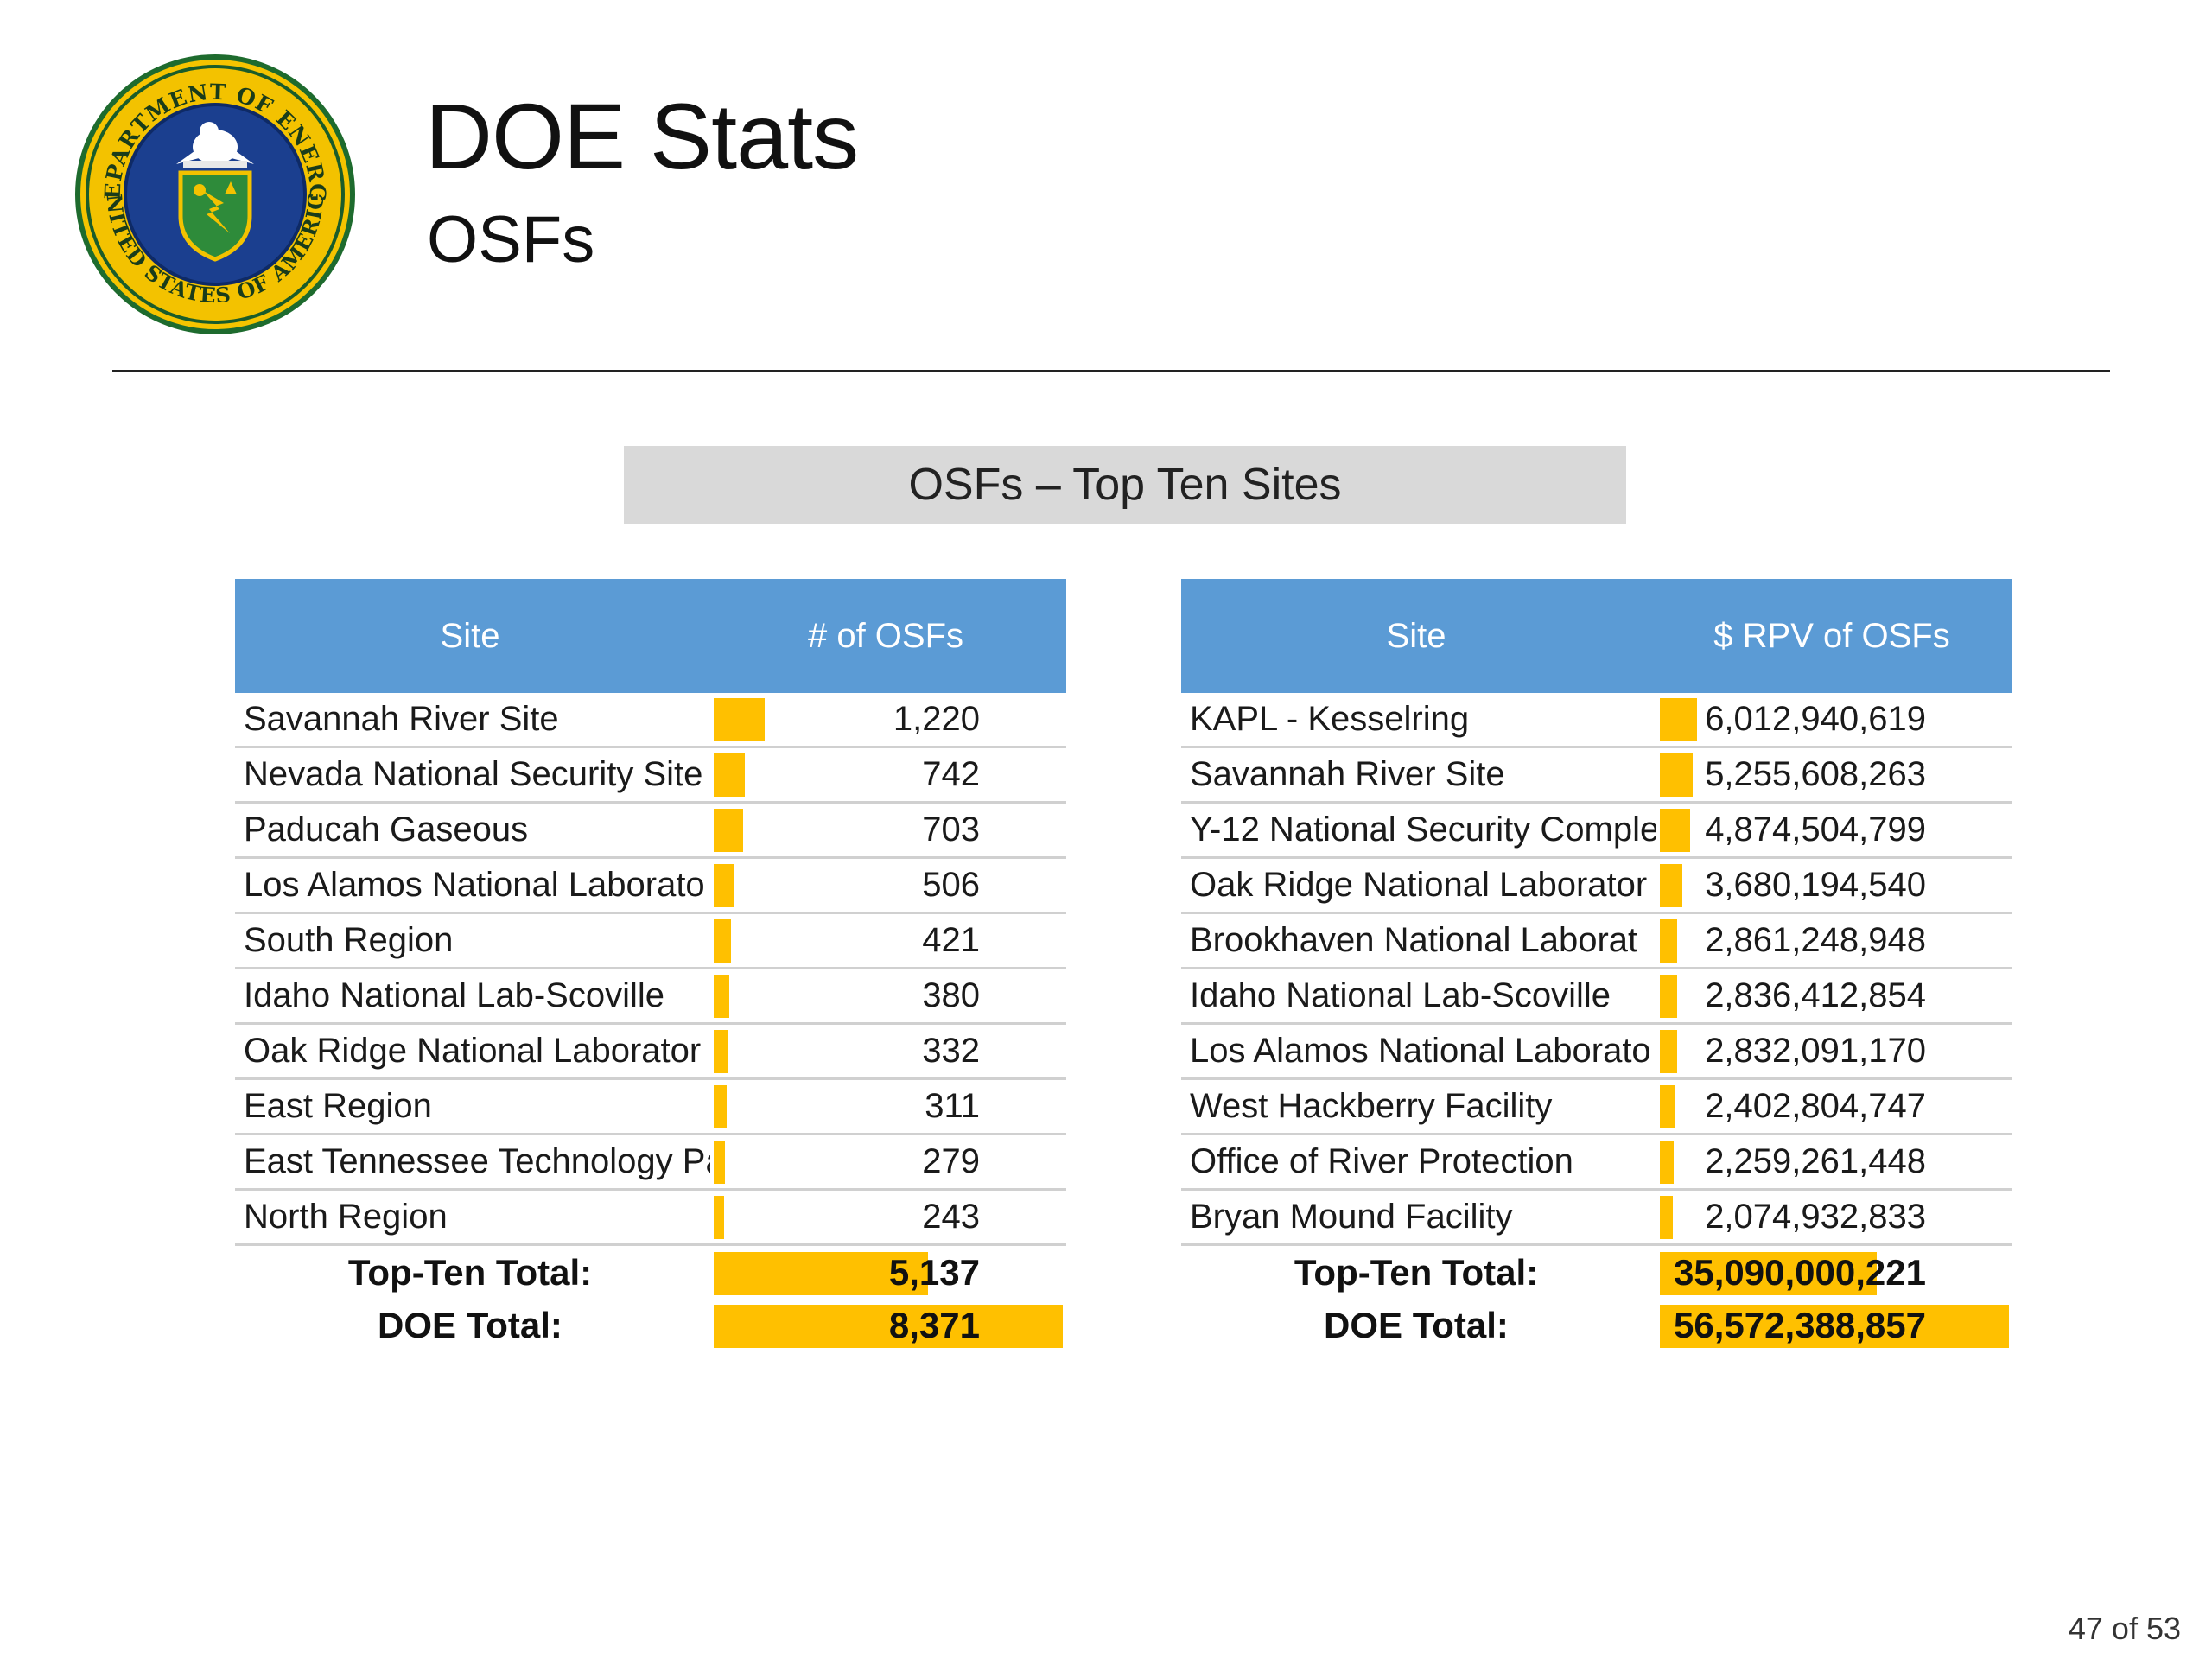  What do you see at coordinates (338, 1106) in the screenshot?
I see `site-name: East Region` at bounding box center [338, 1106].